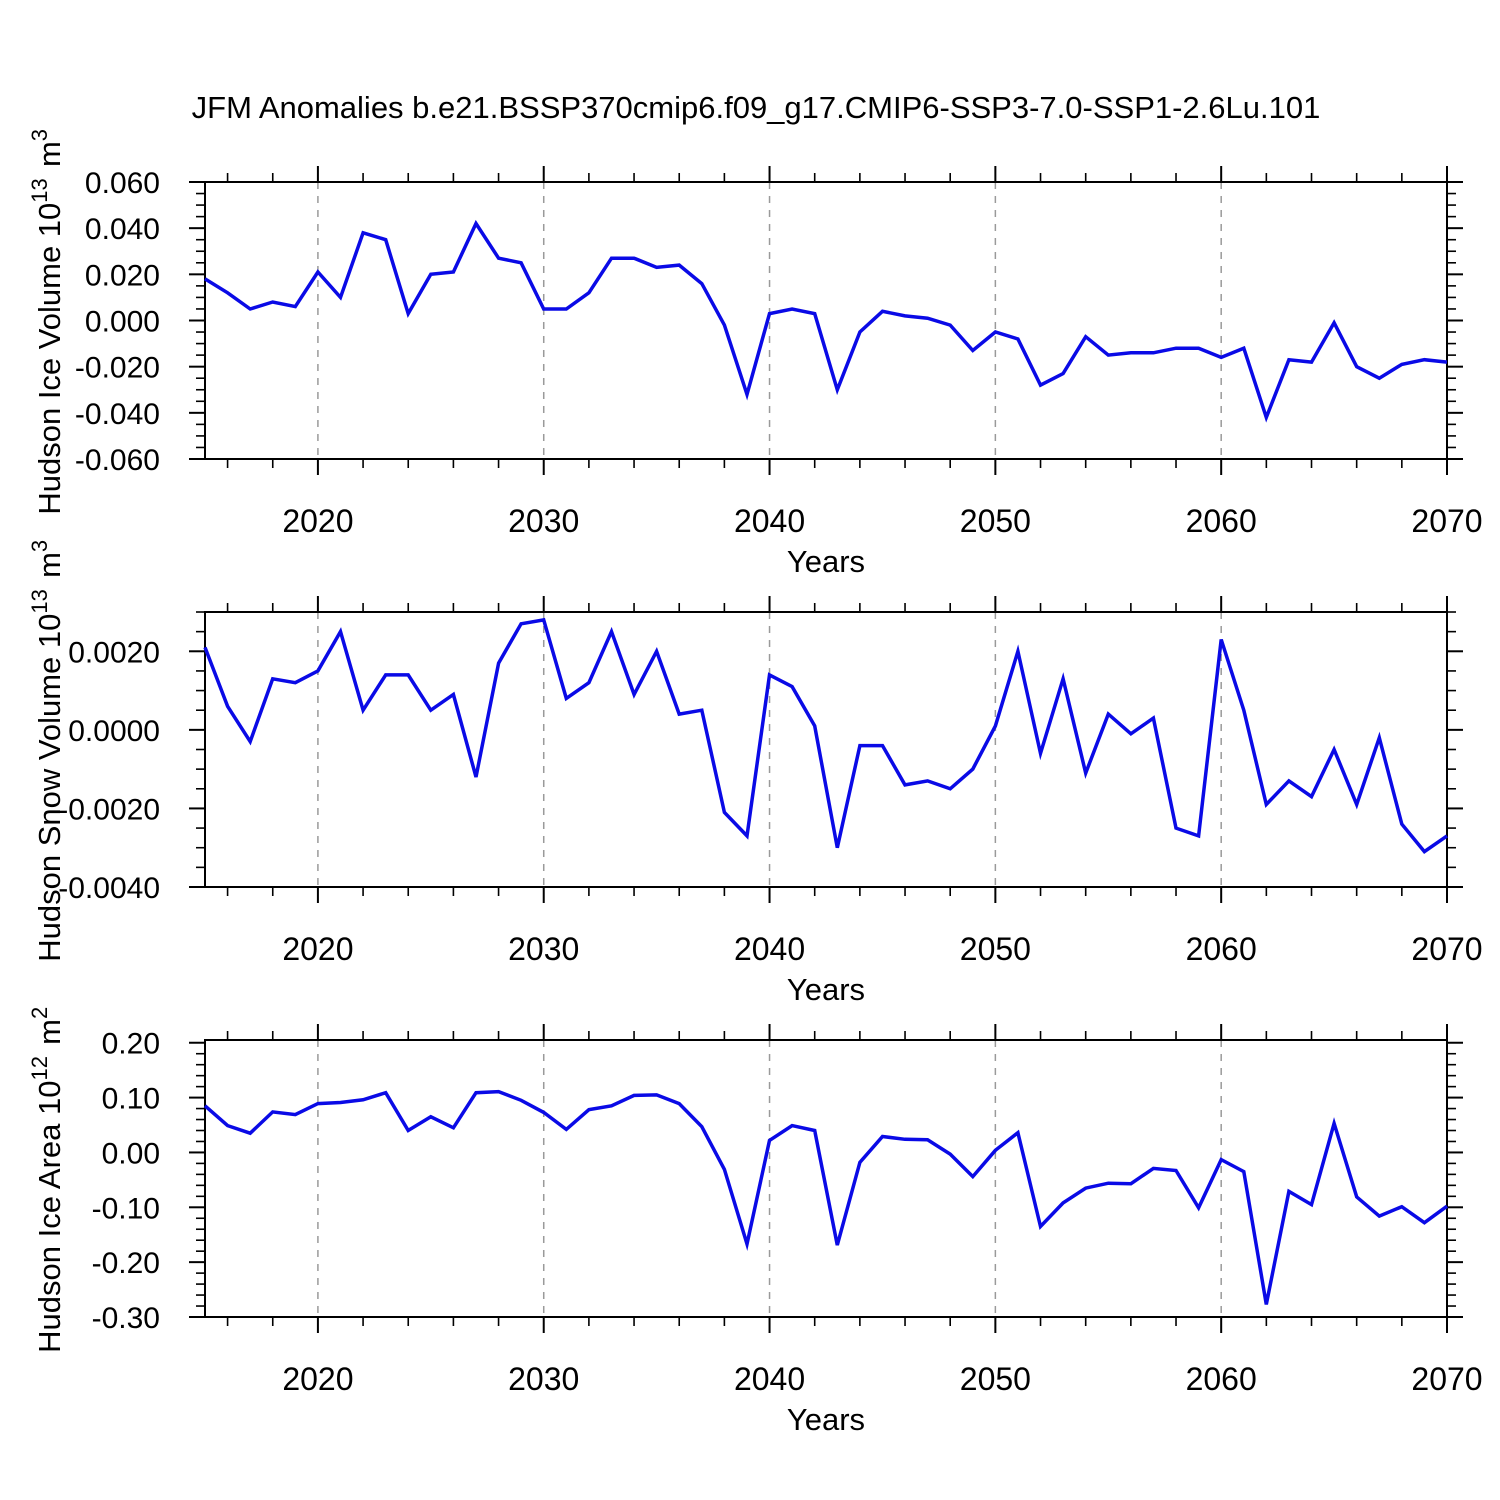 The height and width of the screenshot is (1500, 1500). What do you see at coordinates (122, 229) in the screenshot?
I see `y-tick-label: 0.040` at bounding box center [122, 229].